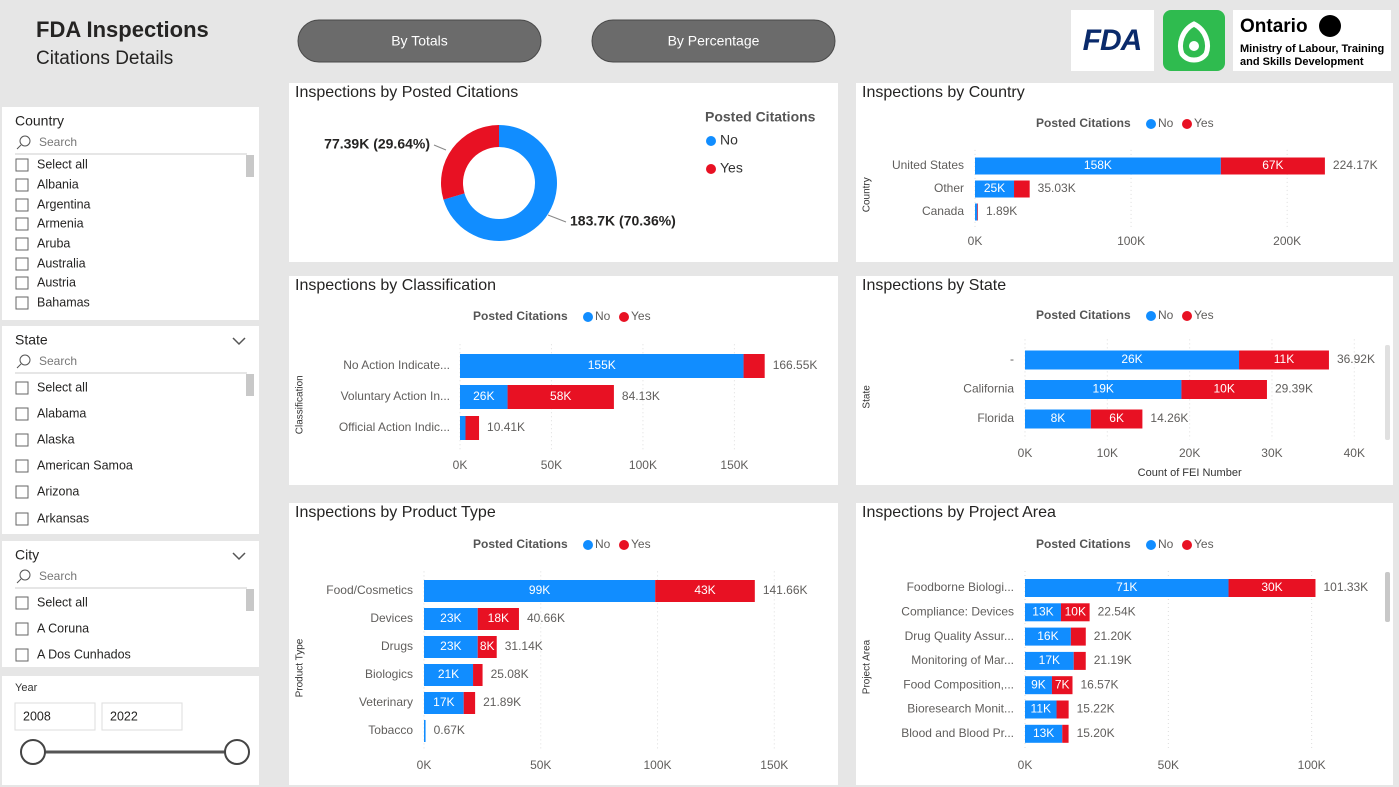 The image size is (1399, 787). What do you see at coordinates (58, 184) in the screenshot?
I see `filter-item: Albania` at bounding box center [58, 184].